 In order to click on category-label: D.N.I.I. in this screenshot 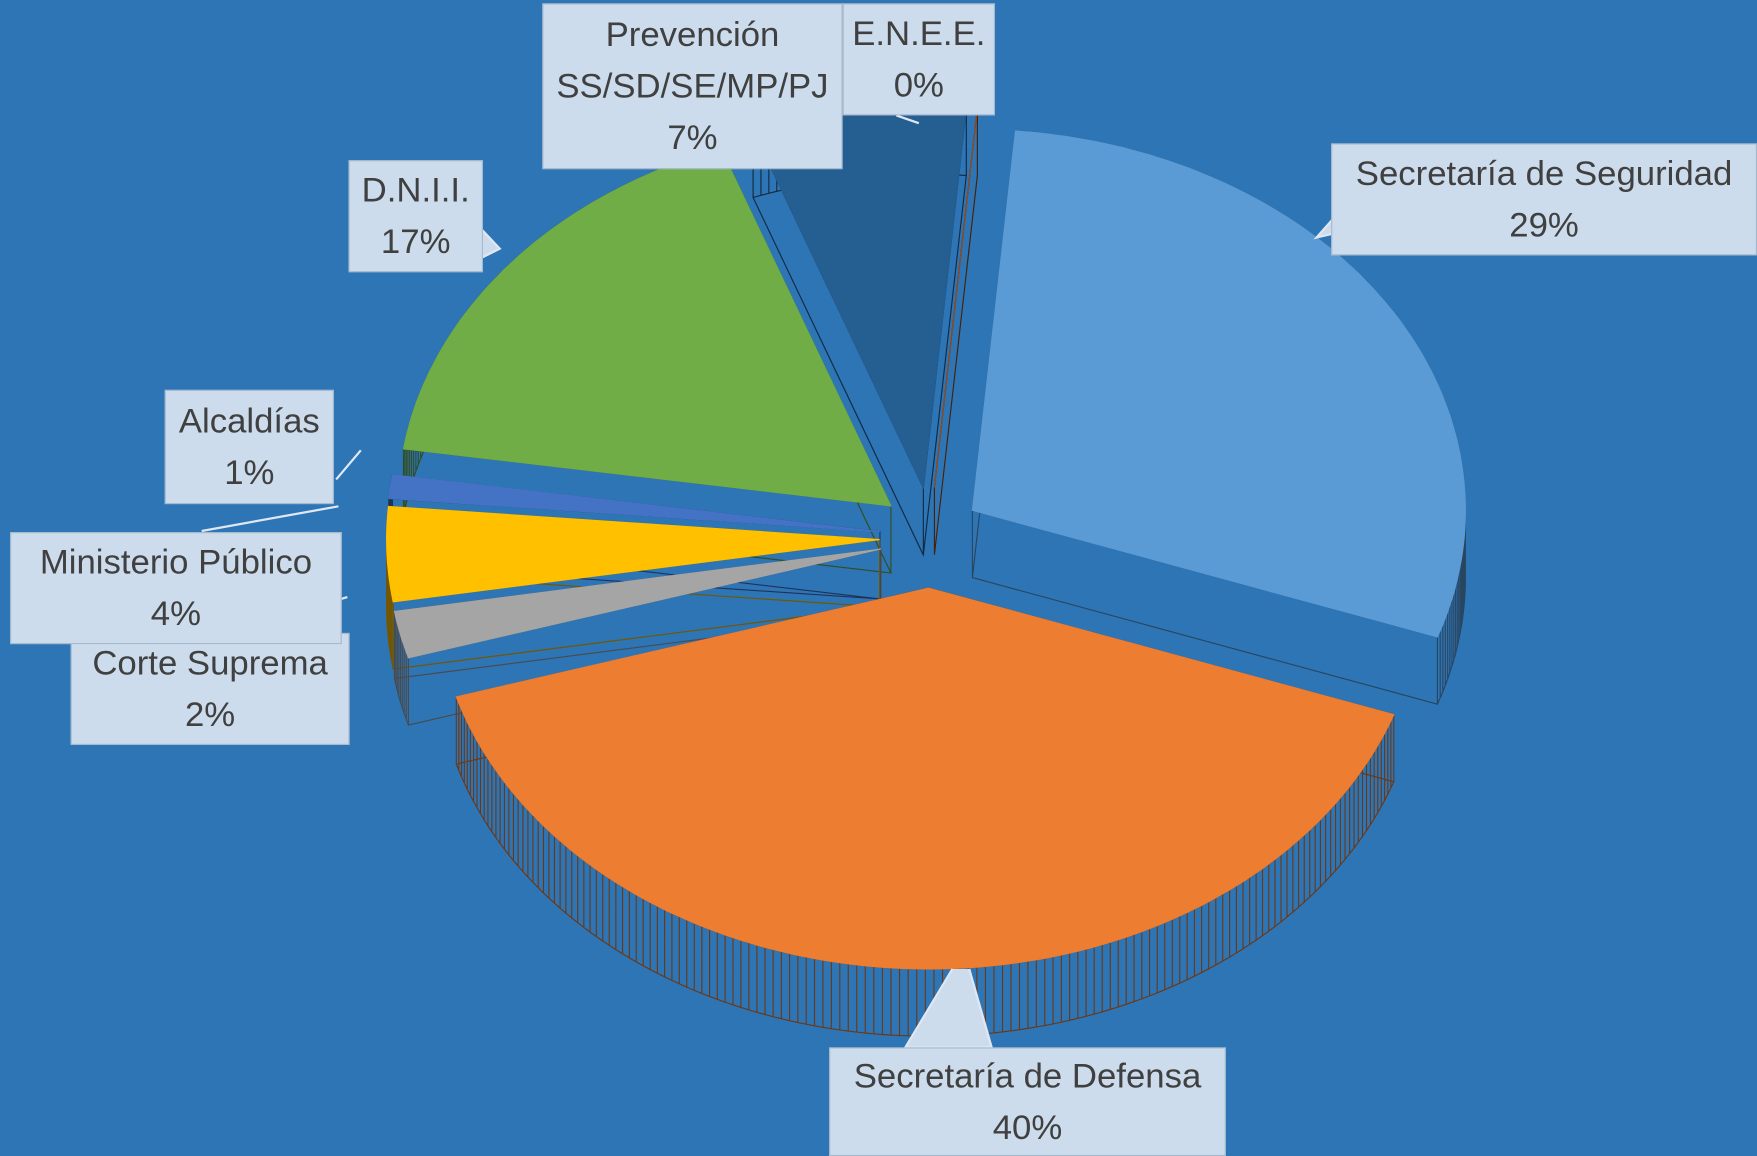, I will do `click(415, 190)`.